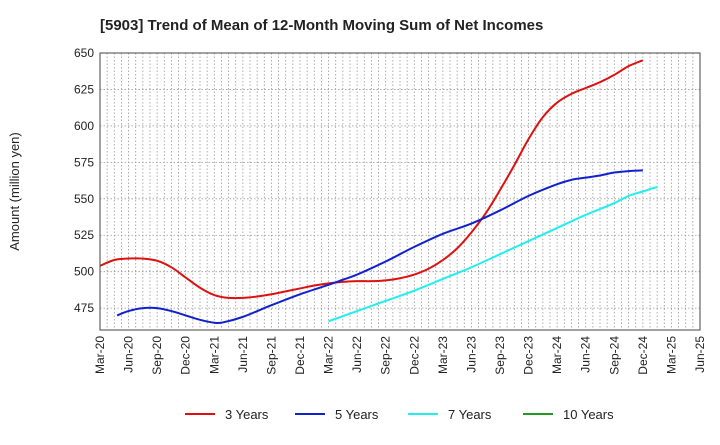 The height and width of the screenshot is (445, 720). Describe the element at coordinates (357, 414) in the screenshot. I see `legend-label: 5 Years` at that location.